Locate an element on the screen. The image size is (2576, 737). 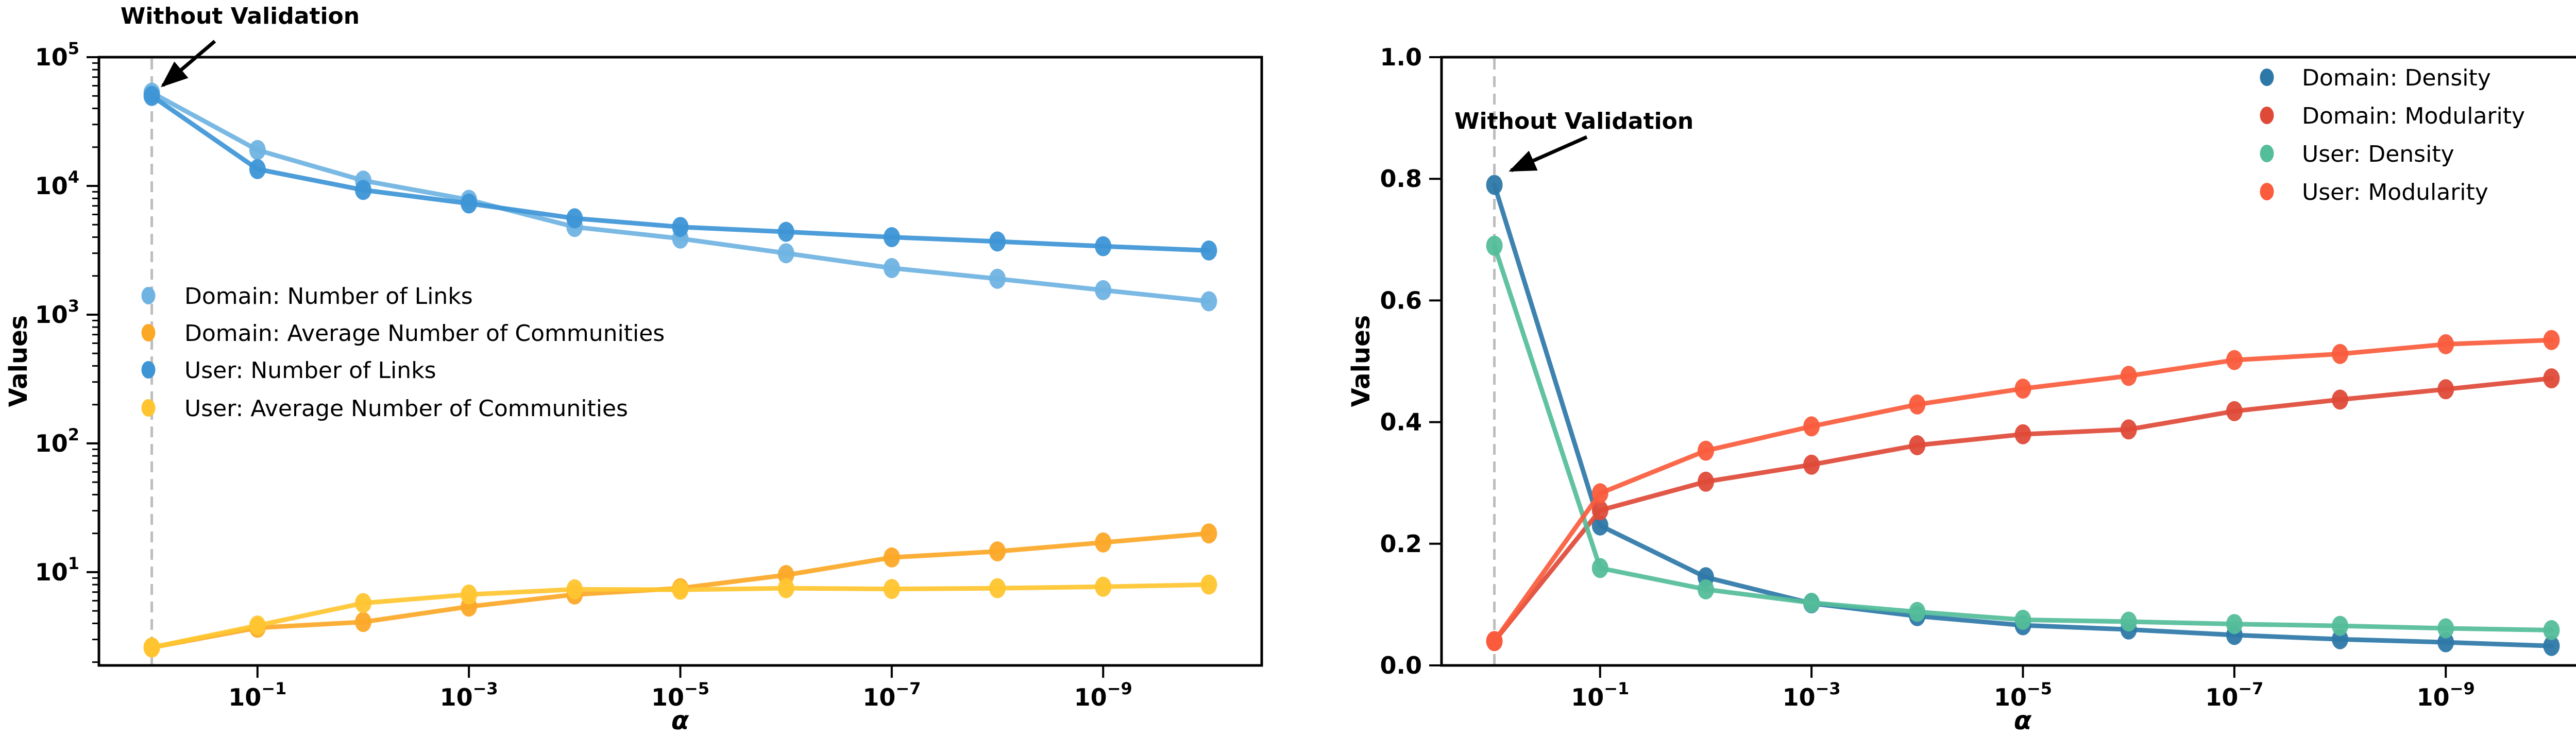
y-tick-label: 0.2 is located at coordinates (1401, 544).